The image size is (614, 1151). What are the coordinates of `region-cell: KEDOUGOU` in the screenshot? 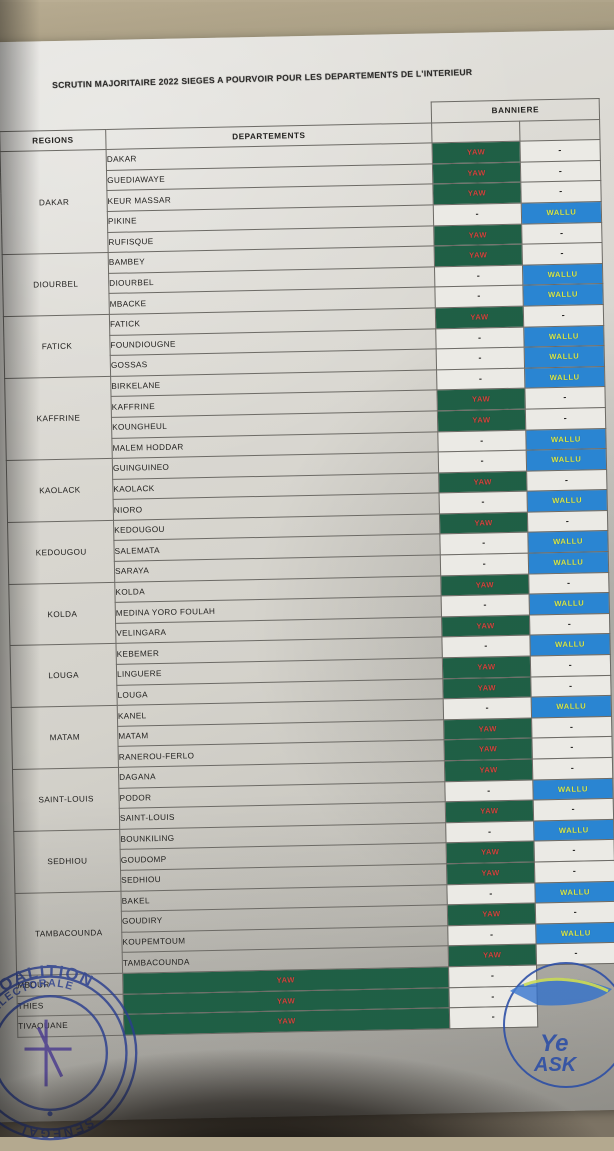 It's located at (61, 552).